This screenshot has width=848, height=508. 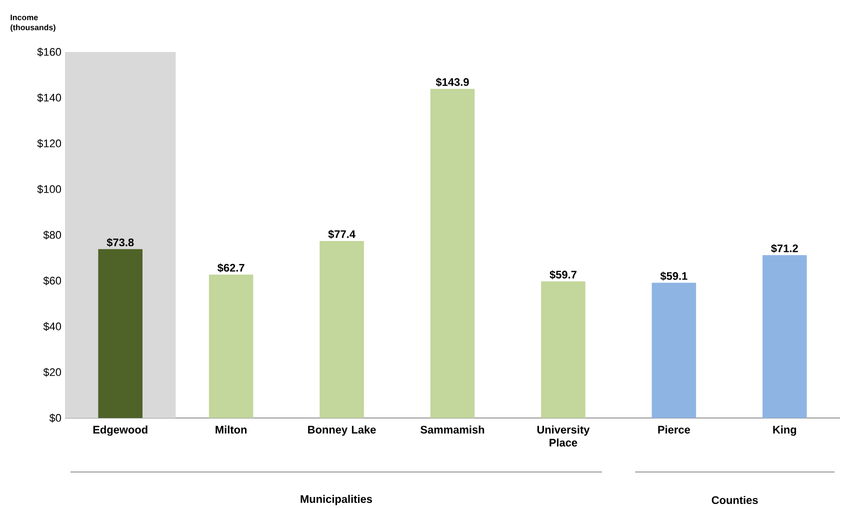 I want to click on data-label: $77.4, so click(x=342, y=234).